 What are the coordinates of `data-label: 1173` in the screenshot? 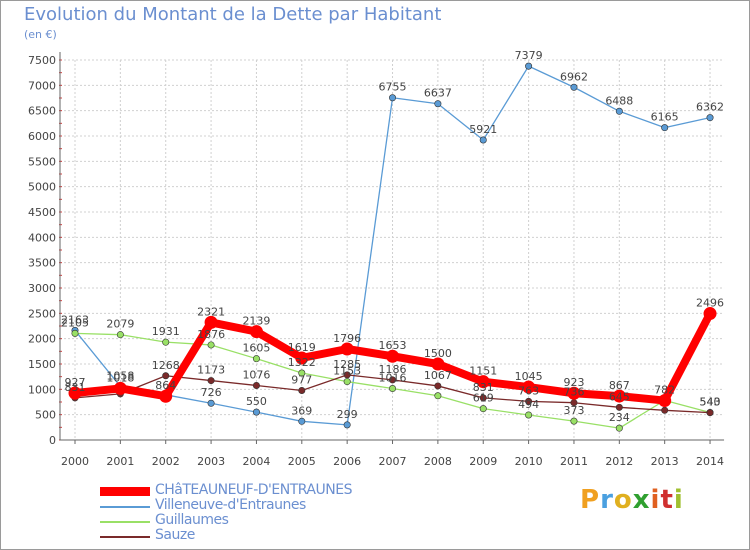 It's located at (211, 370).